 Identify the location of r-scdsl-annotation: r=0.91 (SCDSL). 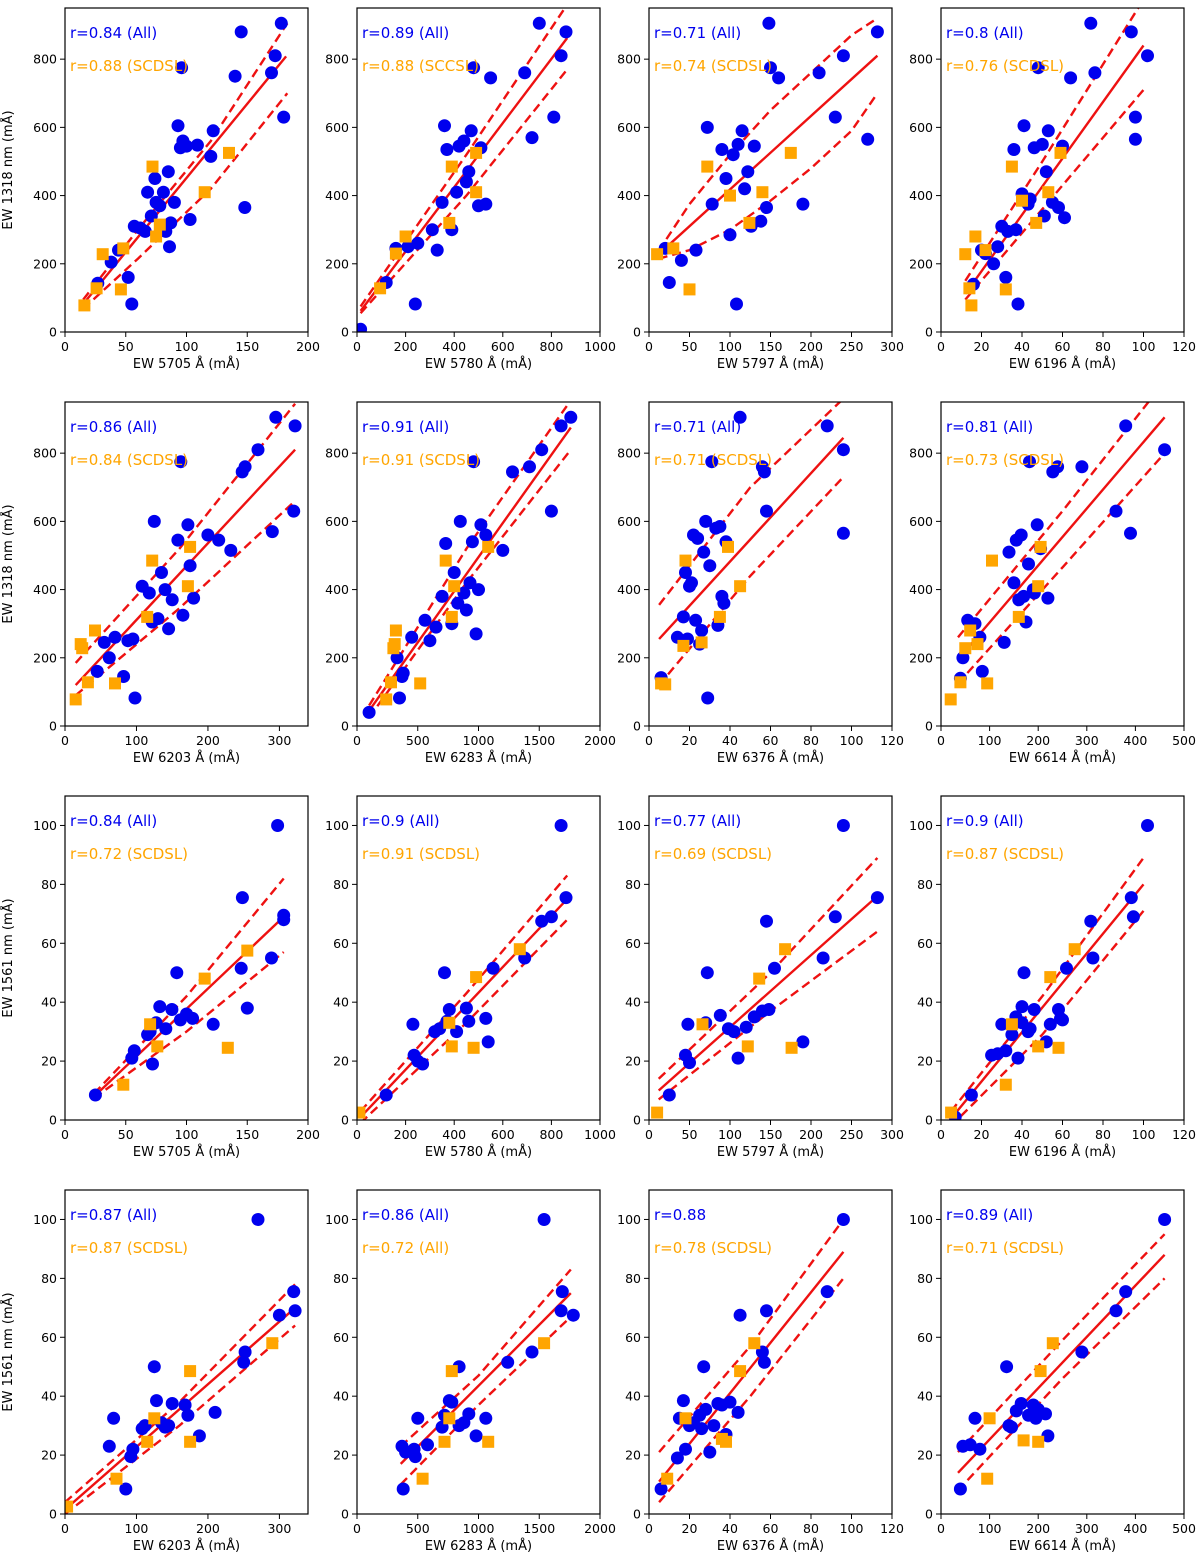
(421, 460).